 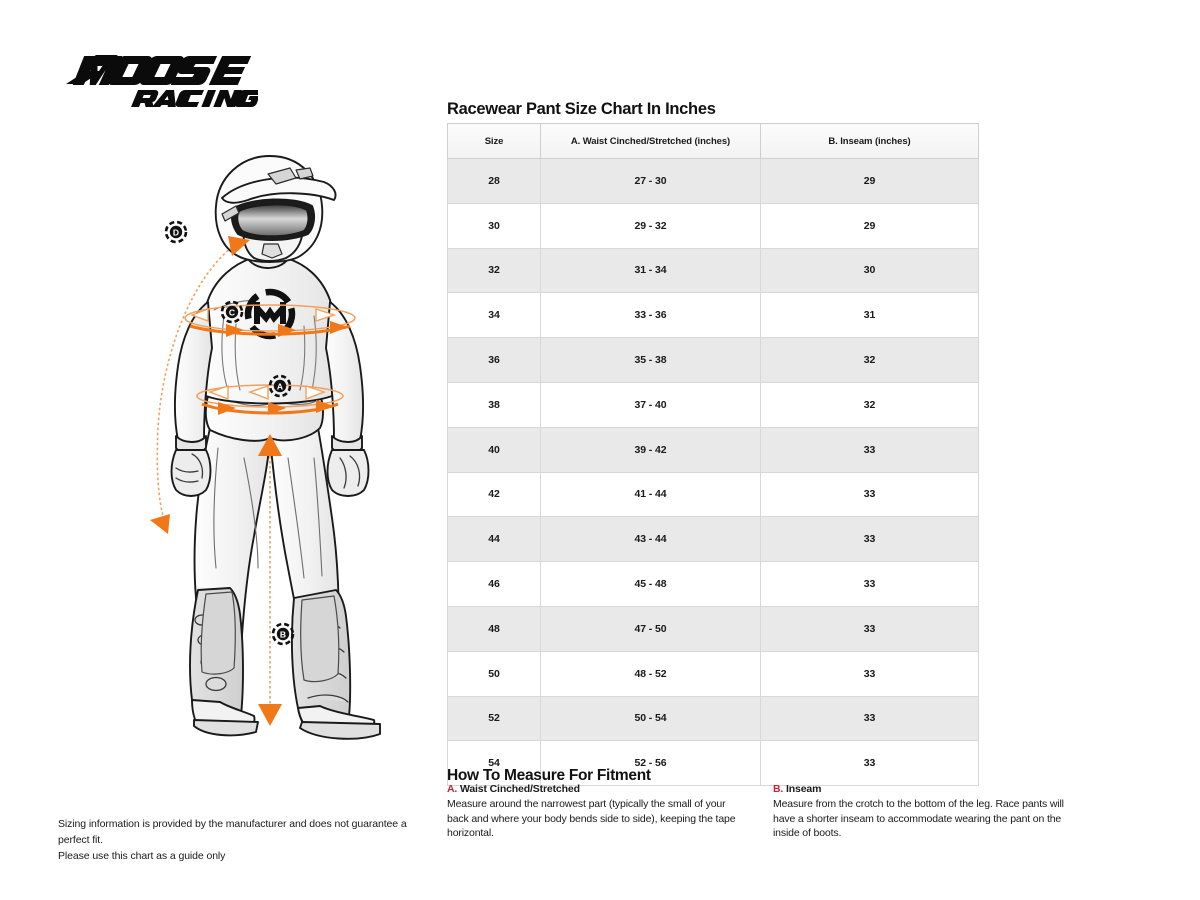 I want to click on table-row: 44 43 - 44 33, so click(x=713, y=539).